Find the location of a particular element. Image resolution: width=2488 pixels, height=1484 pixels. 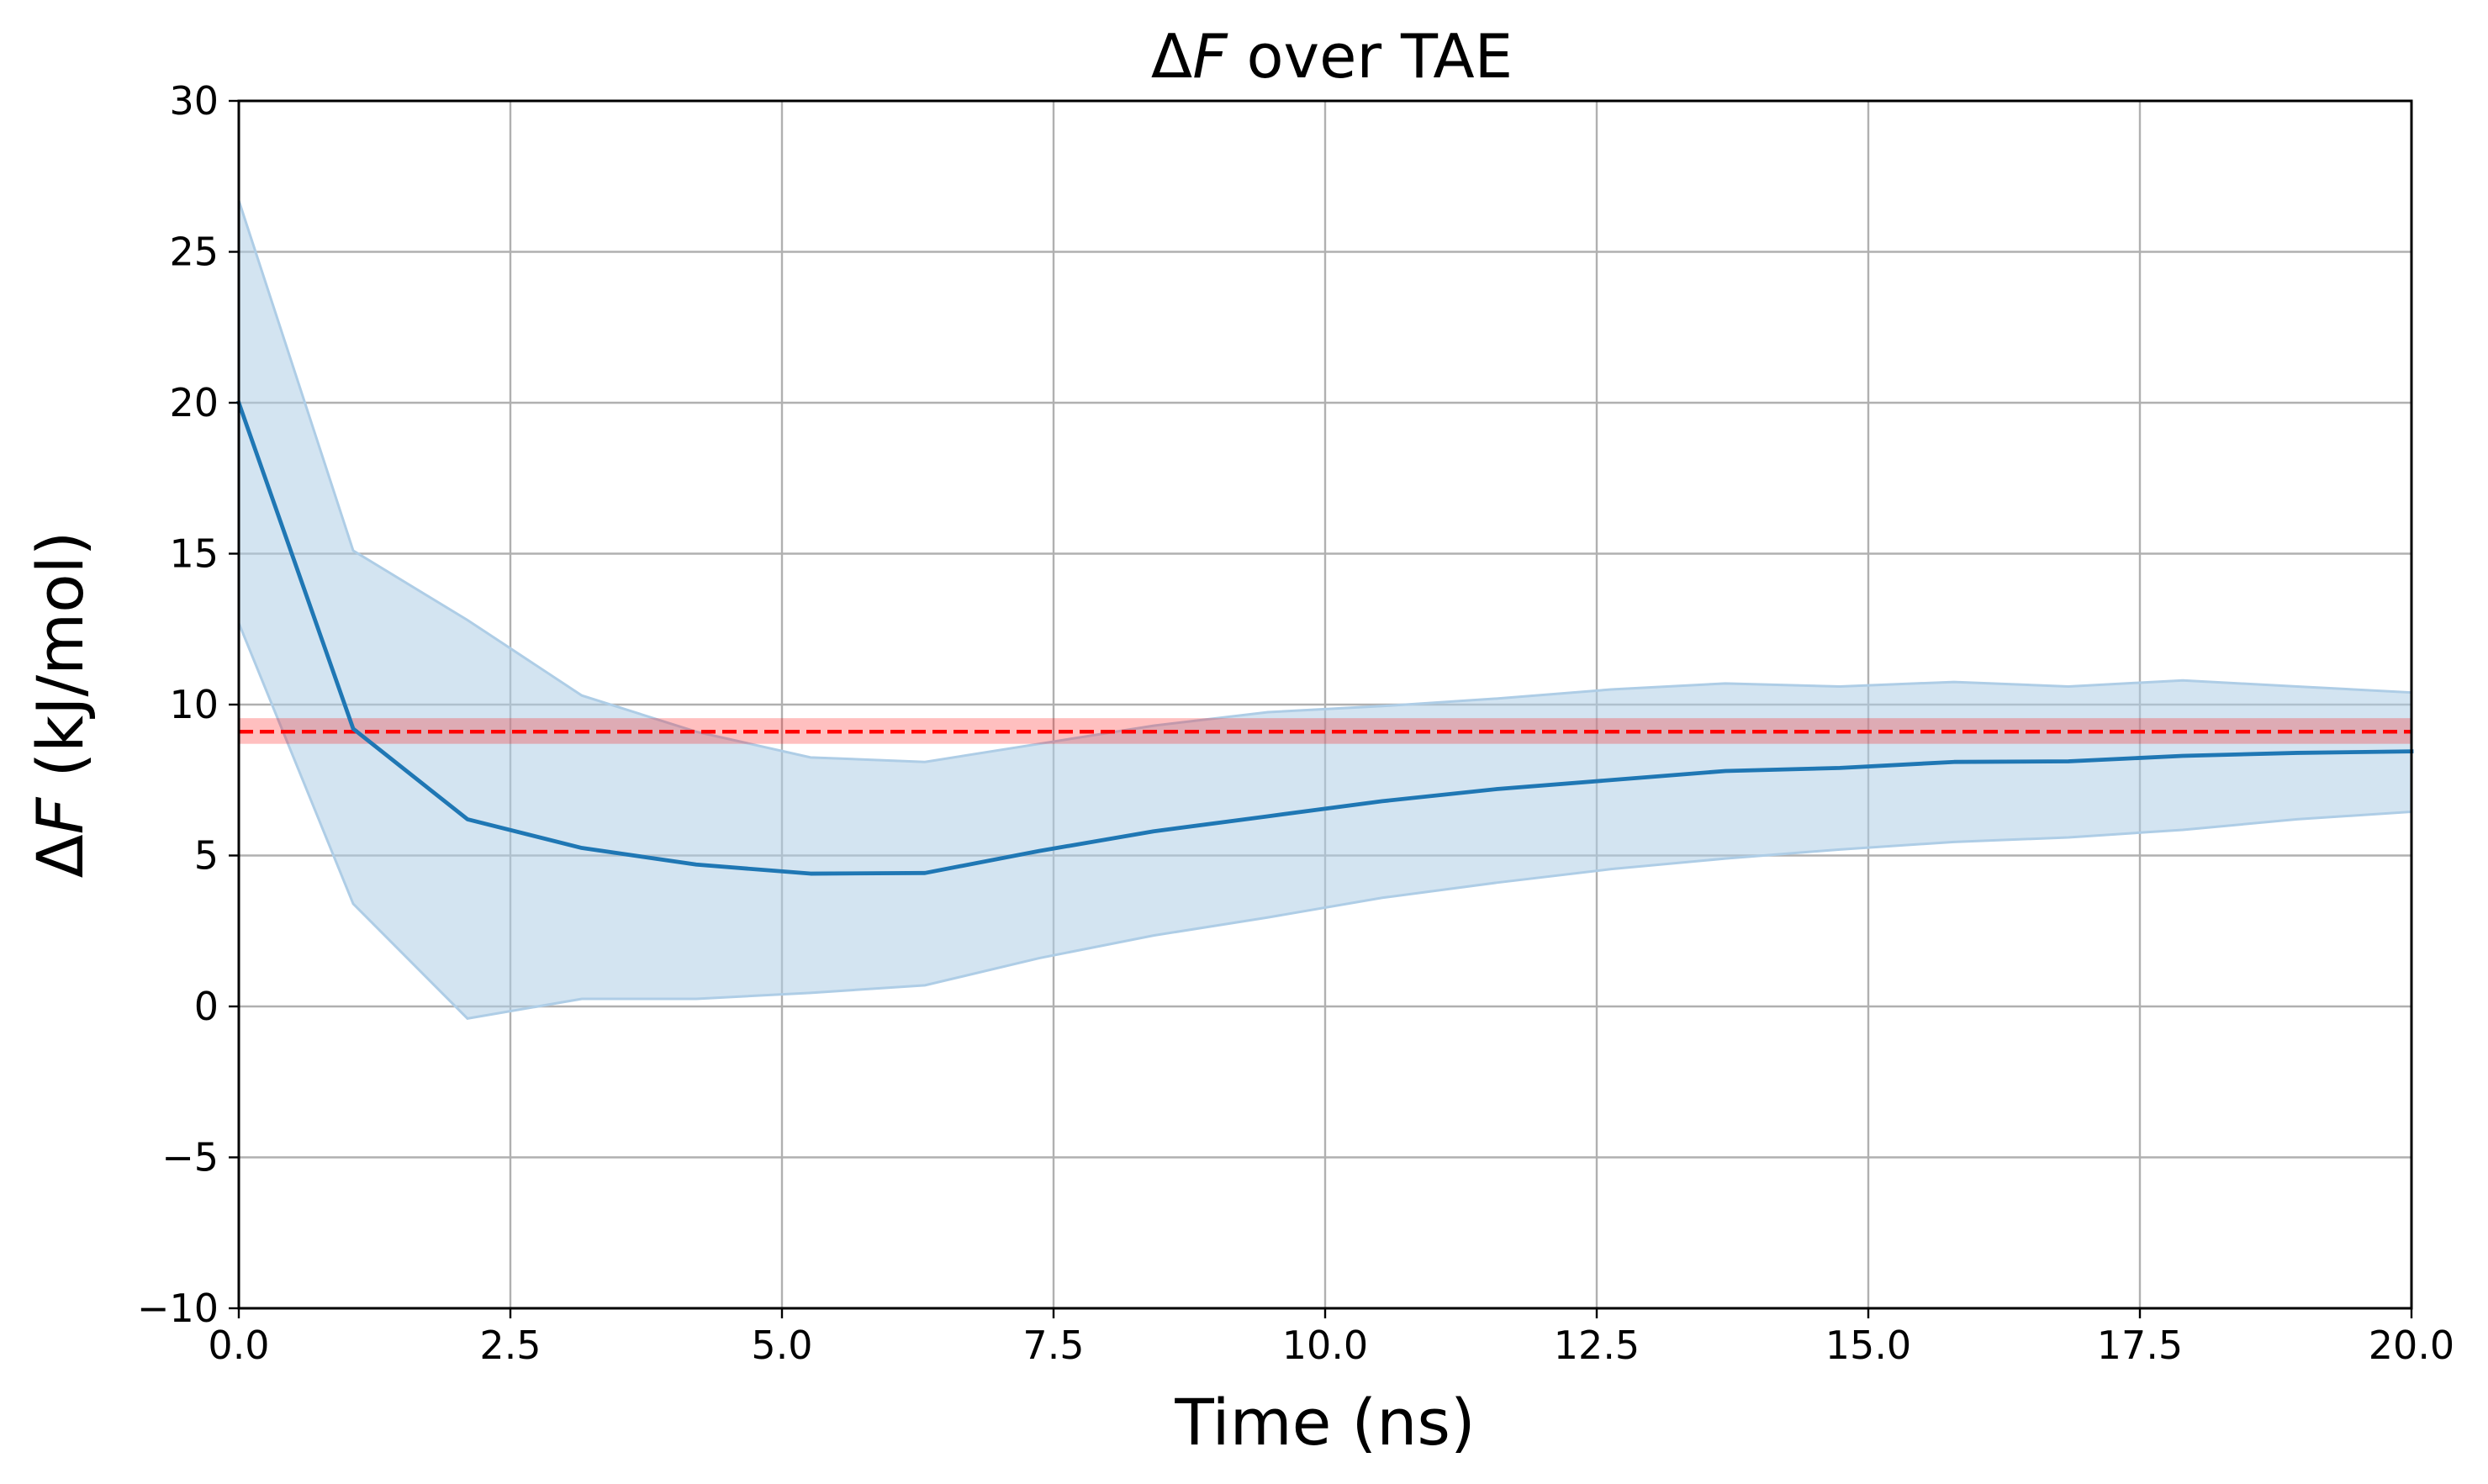

y-axis-label: ΔF (kJ/mol) is located at coordinates (60, 705).